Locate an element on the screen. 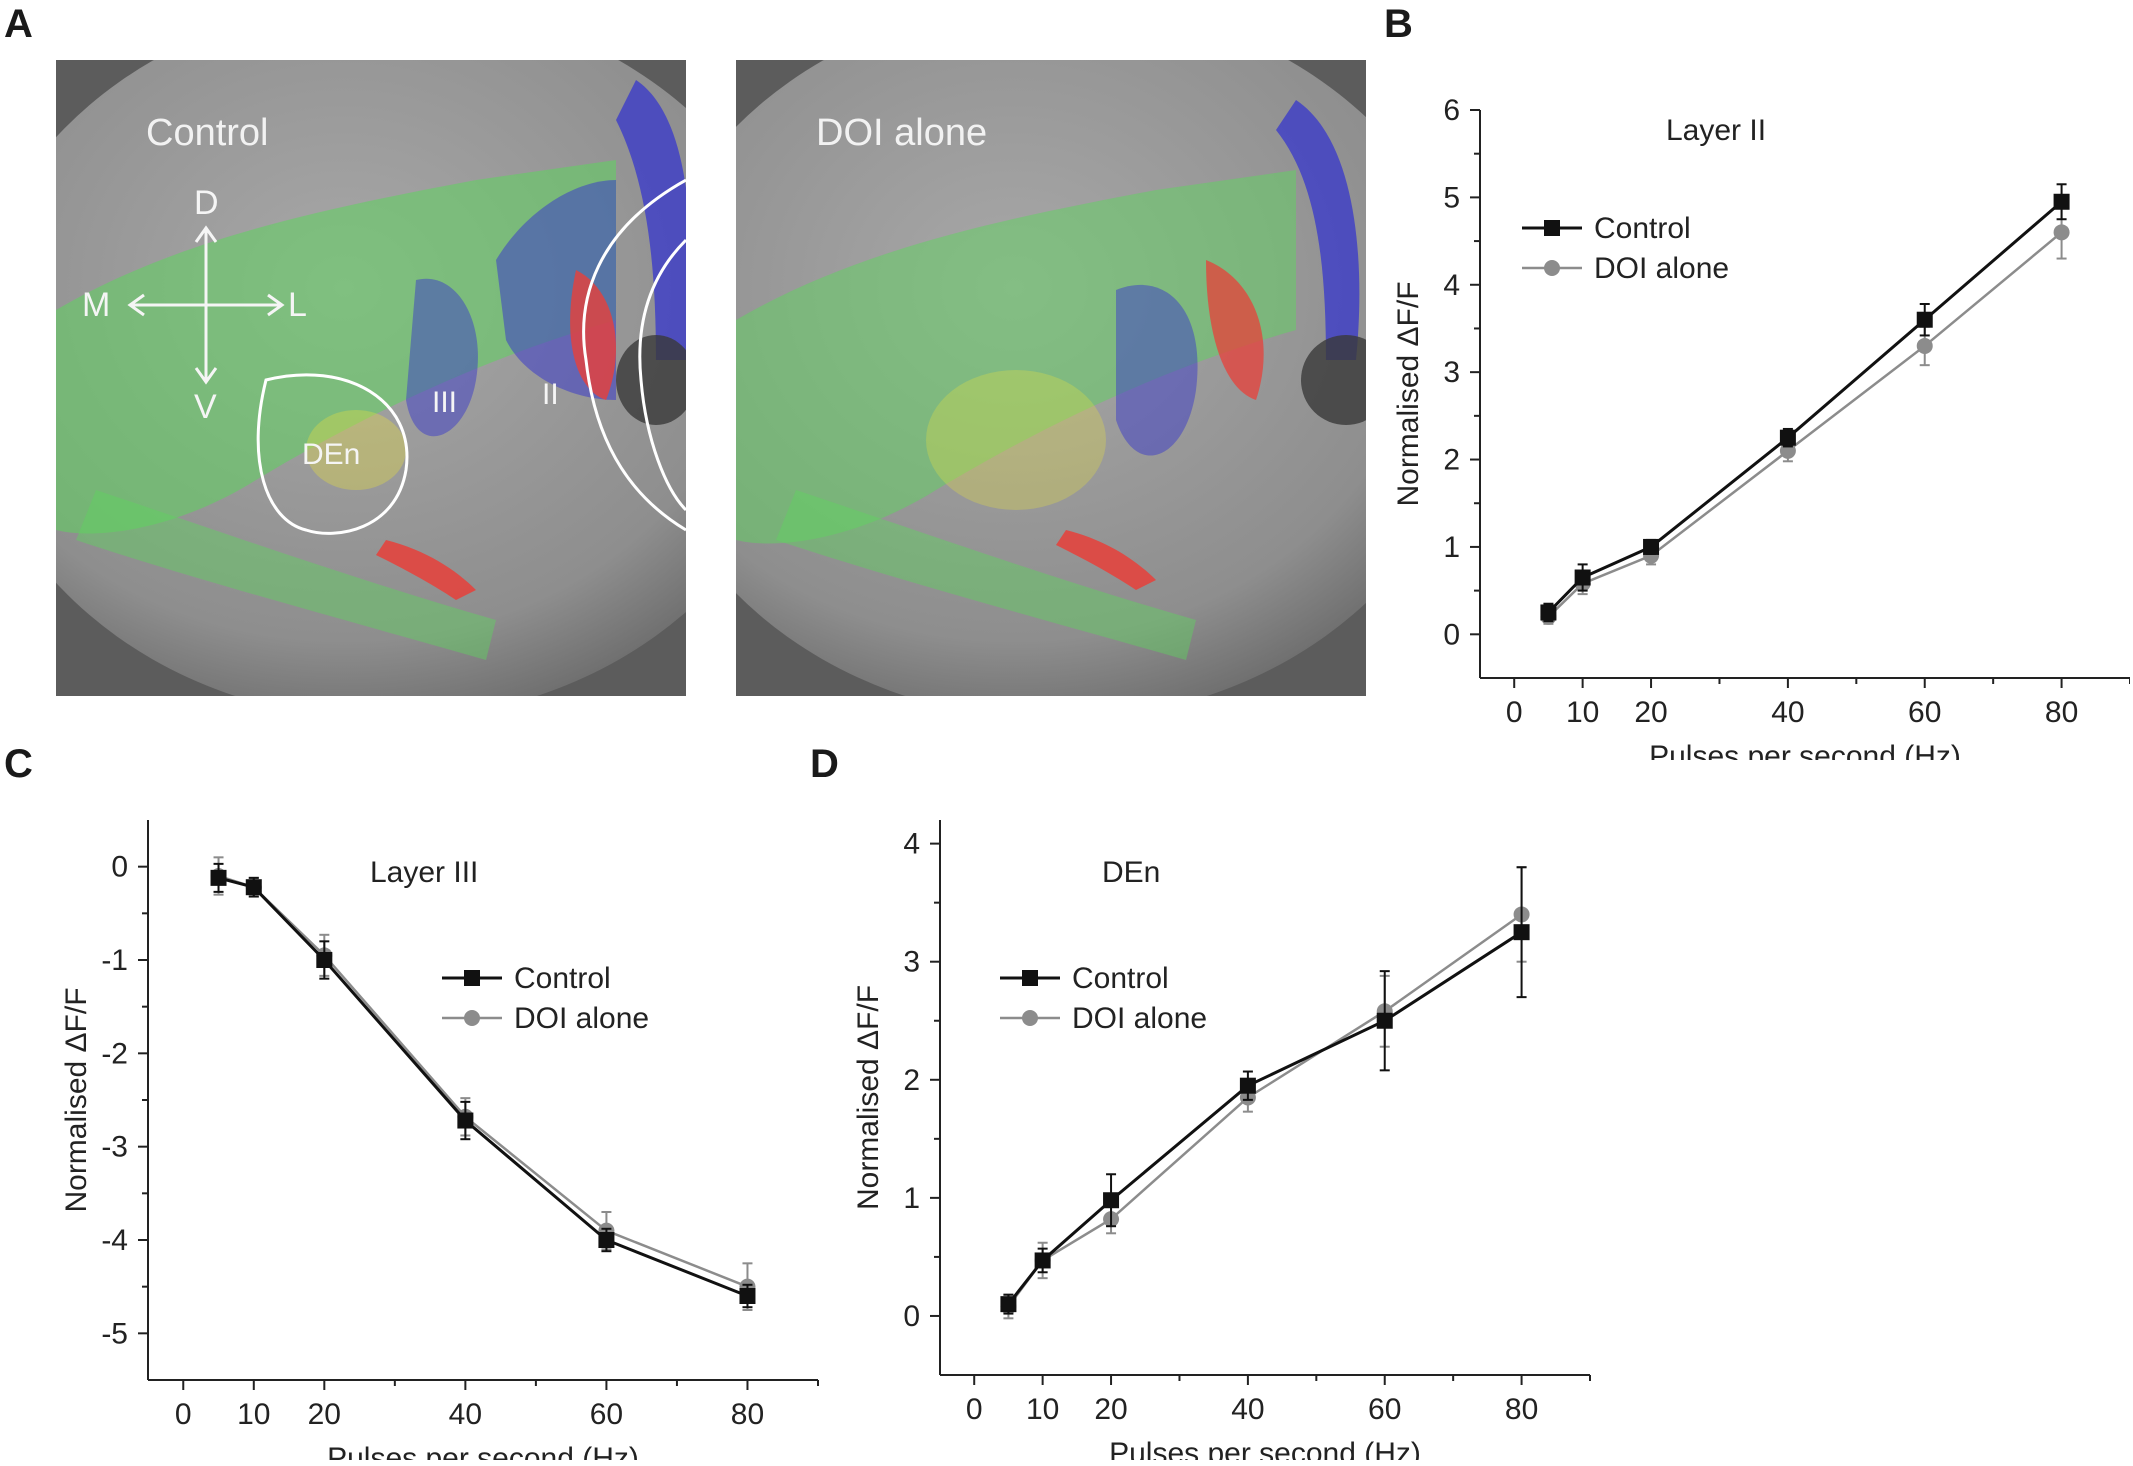 The width and height of the screenshot is (2133, 1466). chart-title: DEn is located at coordinates (1131, 872).